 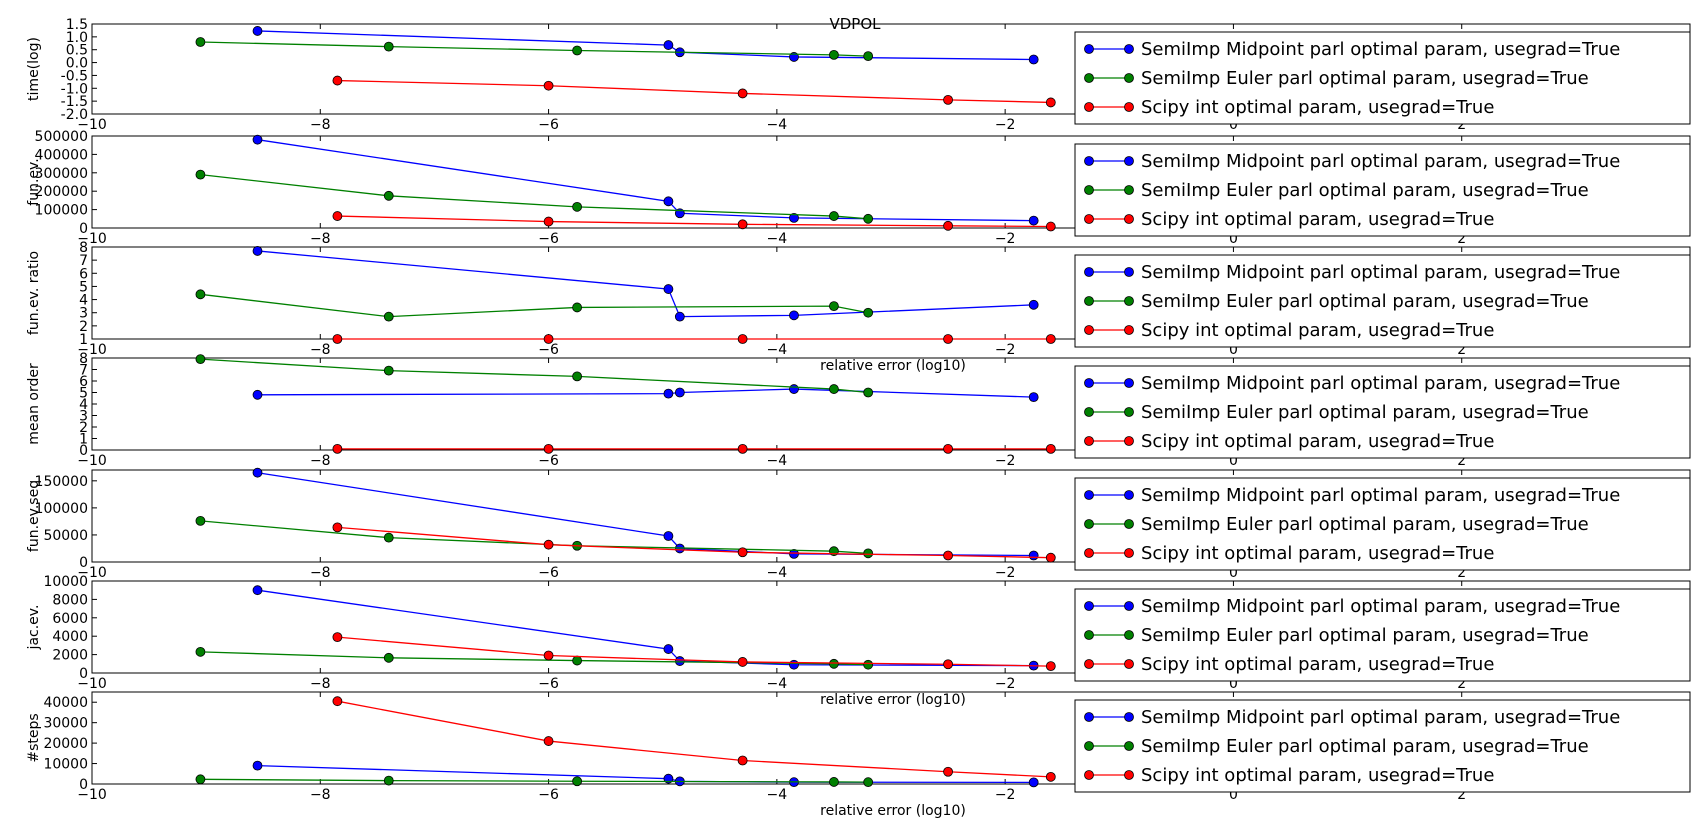 What do you see at coordinates (83, 301) in the screenshot?
I see `y-tick-label: 4` at bounding box center [83, 301].